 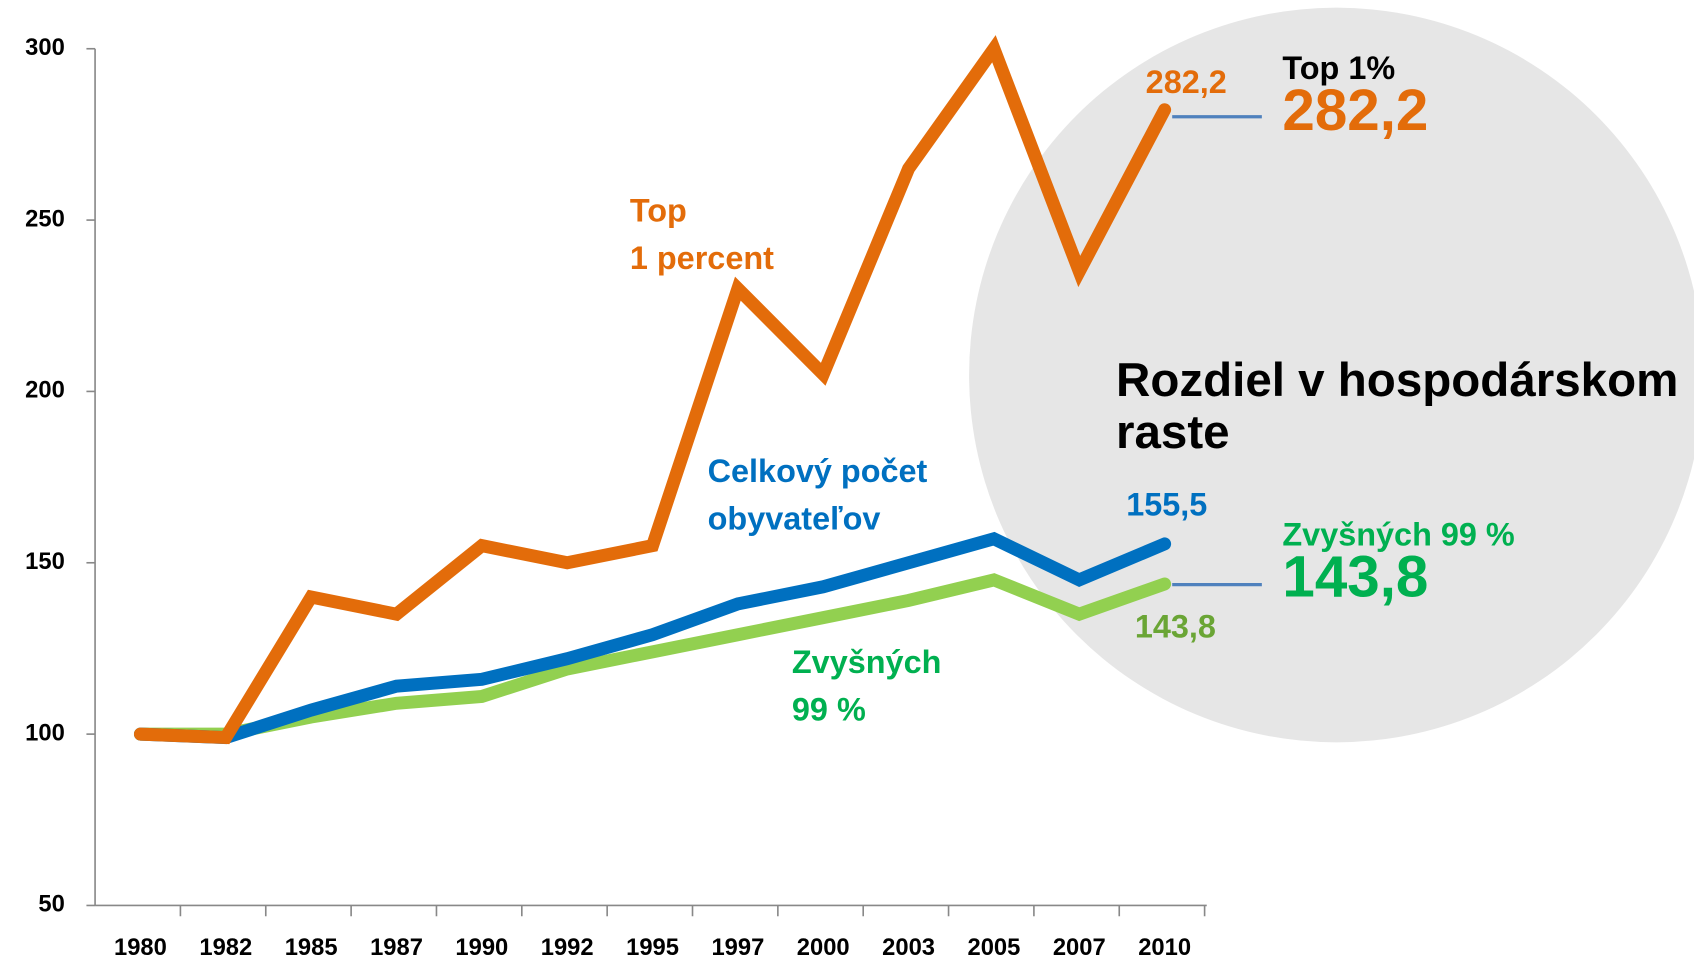 What do you see at coordinates (140, 947) in the screenshot?
I see `x-tick-label: 1980` at bounding box center [140, 947].